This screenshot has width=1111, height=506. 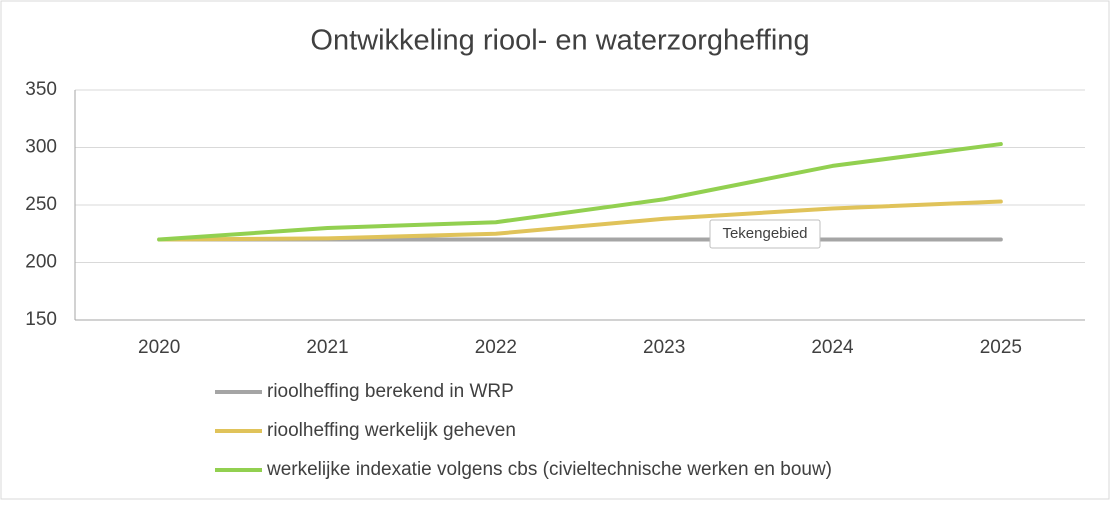 What do you see at coordinates (41, 319) in the screenshot?
I see `y-tick-label: 150` at bounding box center [41, 319].